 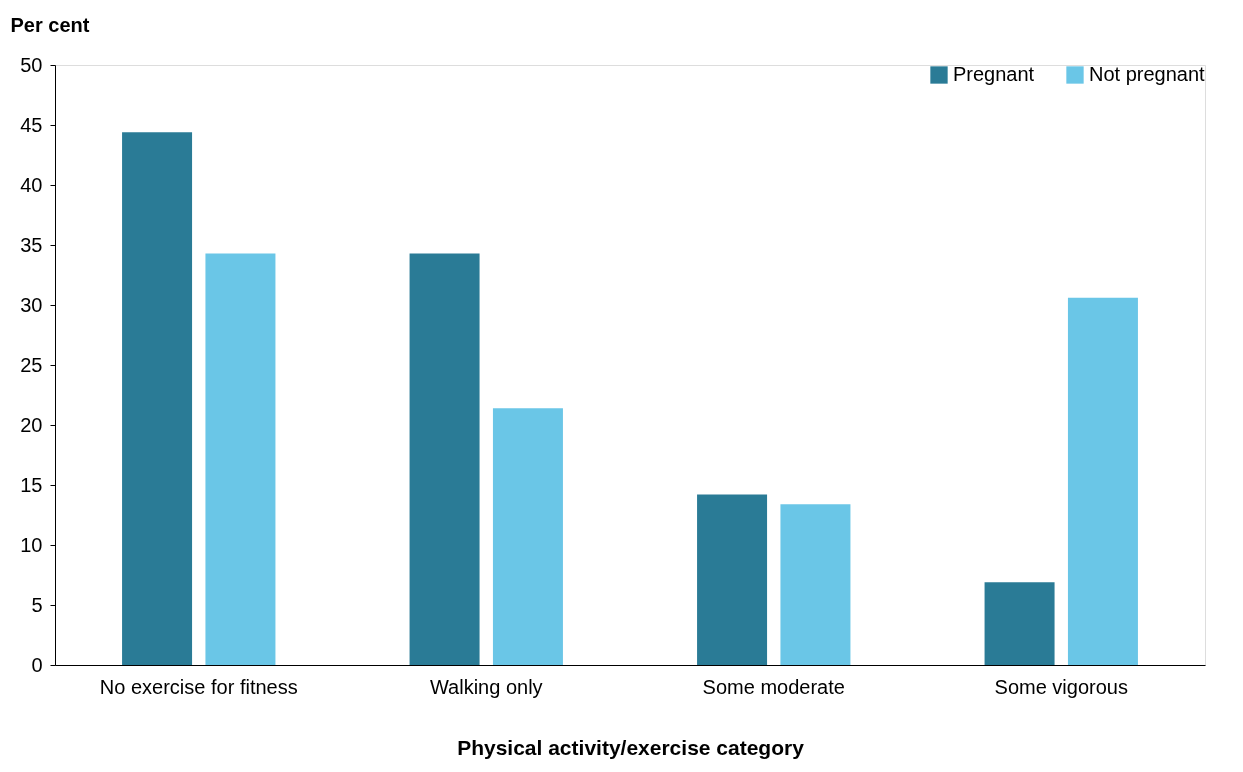 I want to click on y-tick-label: 30, so click(x=31, y=304).